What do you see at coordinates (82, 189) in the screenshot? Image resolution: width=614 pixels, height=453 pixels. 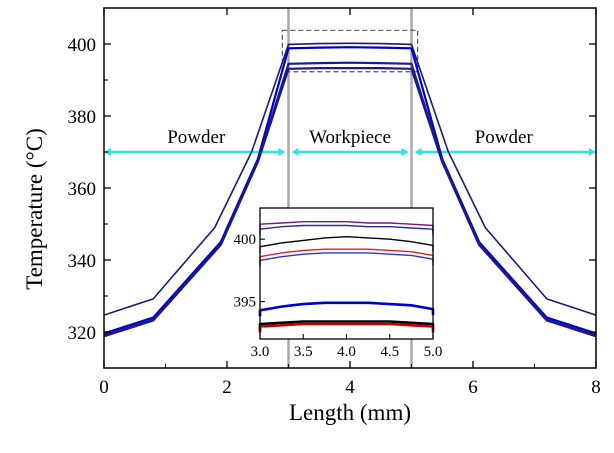 I see `y-tick-label-2: 360` at bounding box center [82, 189].